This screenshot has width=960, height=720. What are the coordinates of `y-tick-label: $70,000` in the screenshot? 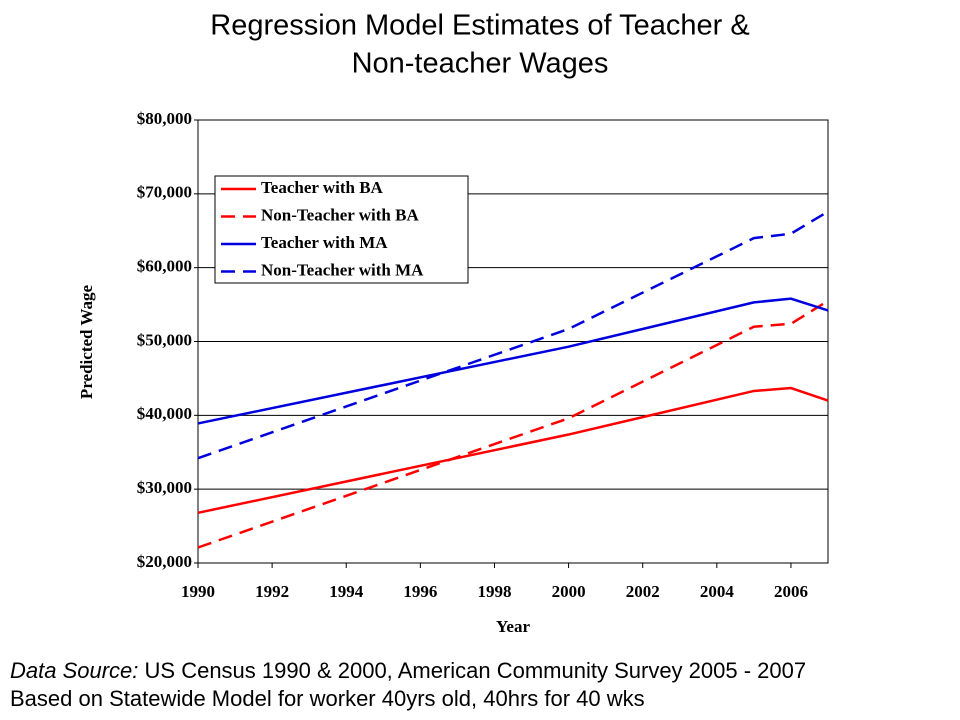 It's located at (164, 192).